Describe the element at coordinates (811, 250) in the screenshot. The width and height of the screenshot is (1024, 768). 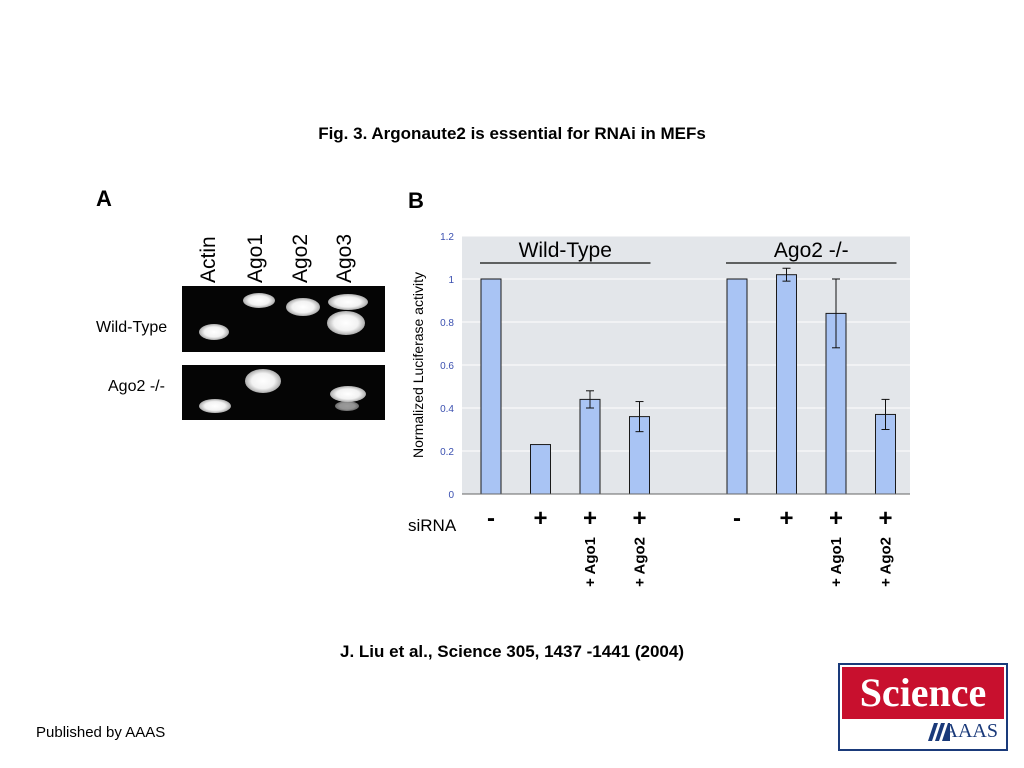
I see `group-label: Ago2 -/-` at that location.